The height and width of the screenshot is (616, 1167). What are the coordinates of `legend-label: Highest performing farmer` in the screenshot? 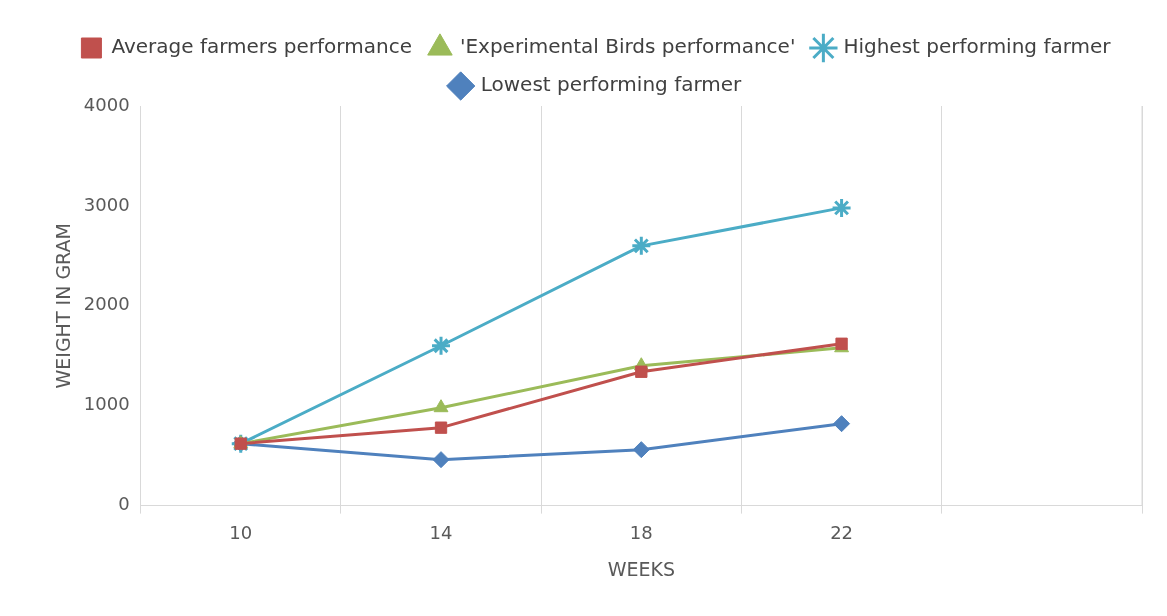 It's located at (977, 46).